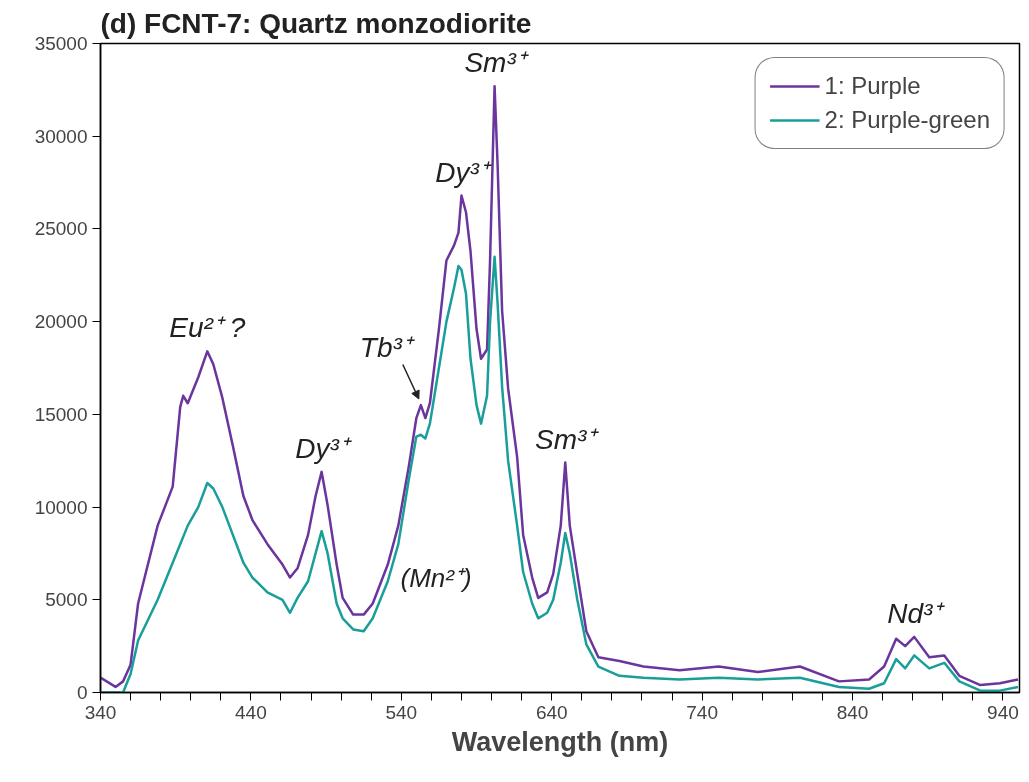  Describe the element at coordinates (61, 136) in the screenshot. I see `y-tick-label: 30000` at that location.